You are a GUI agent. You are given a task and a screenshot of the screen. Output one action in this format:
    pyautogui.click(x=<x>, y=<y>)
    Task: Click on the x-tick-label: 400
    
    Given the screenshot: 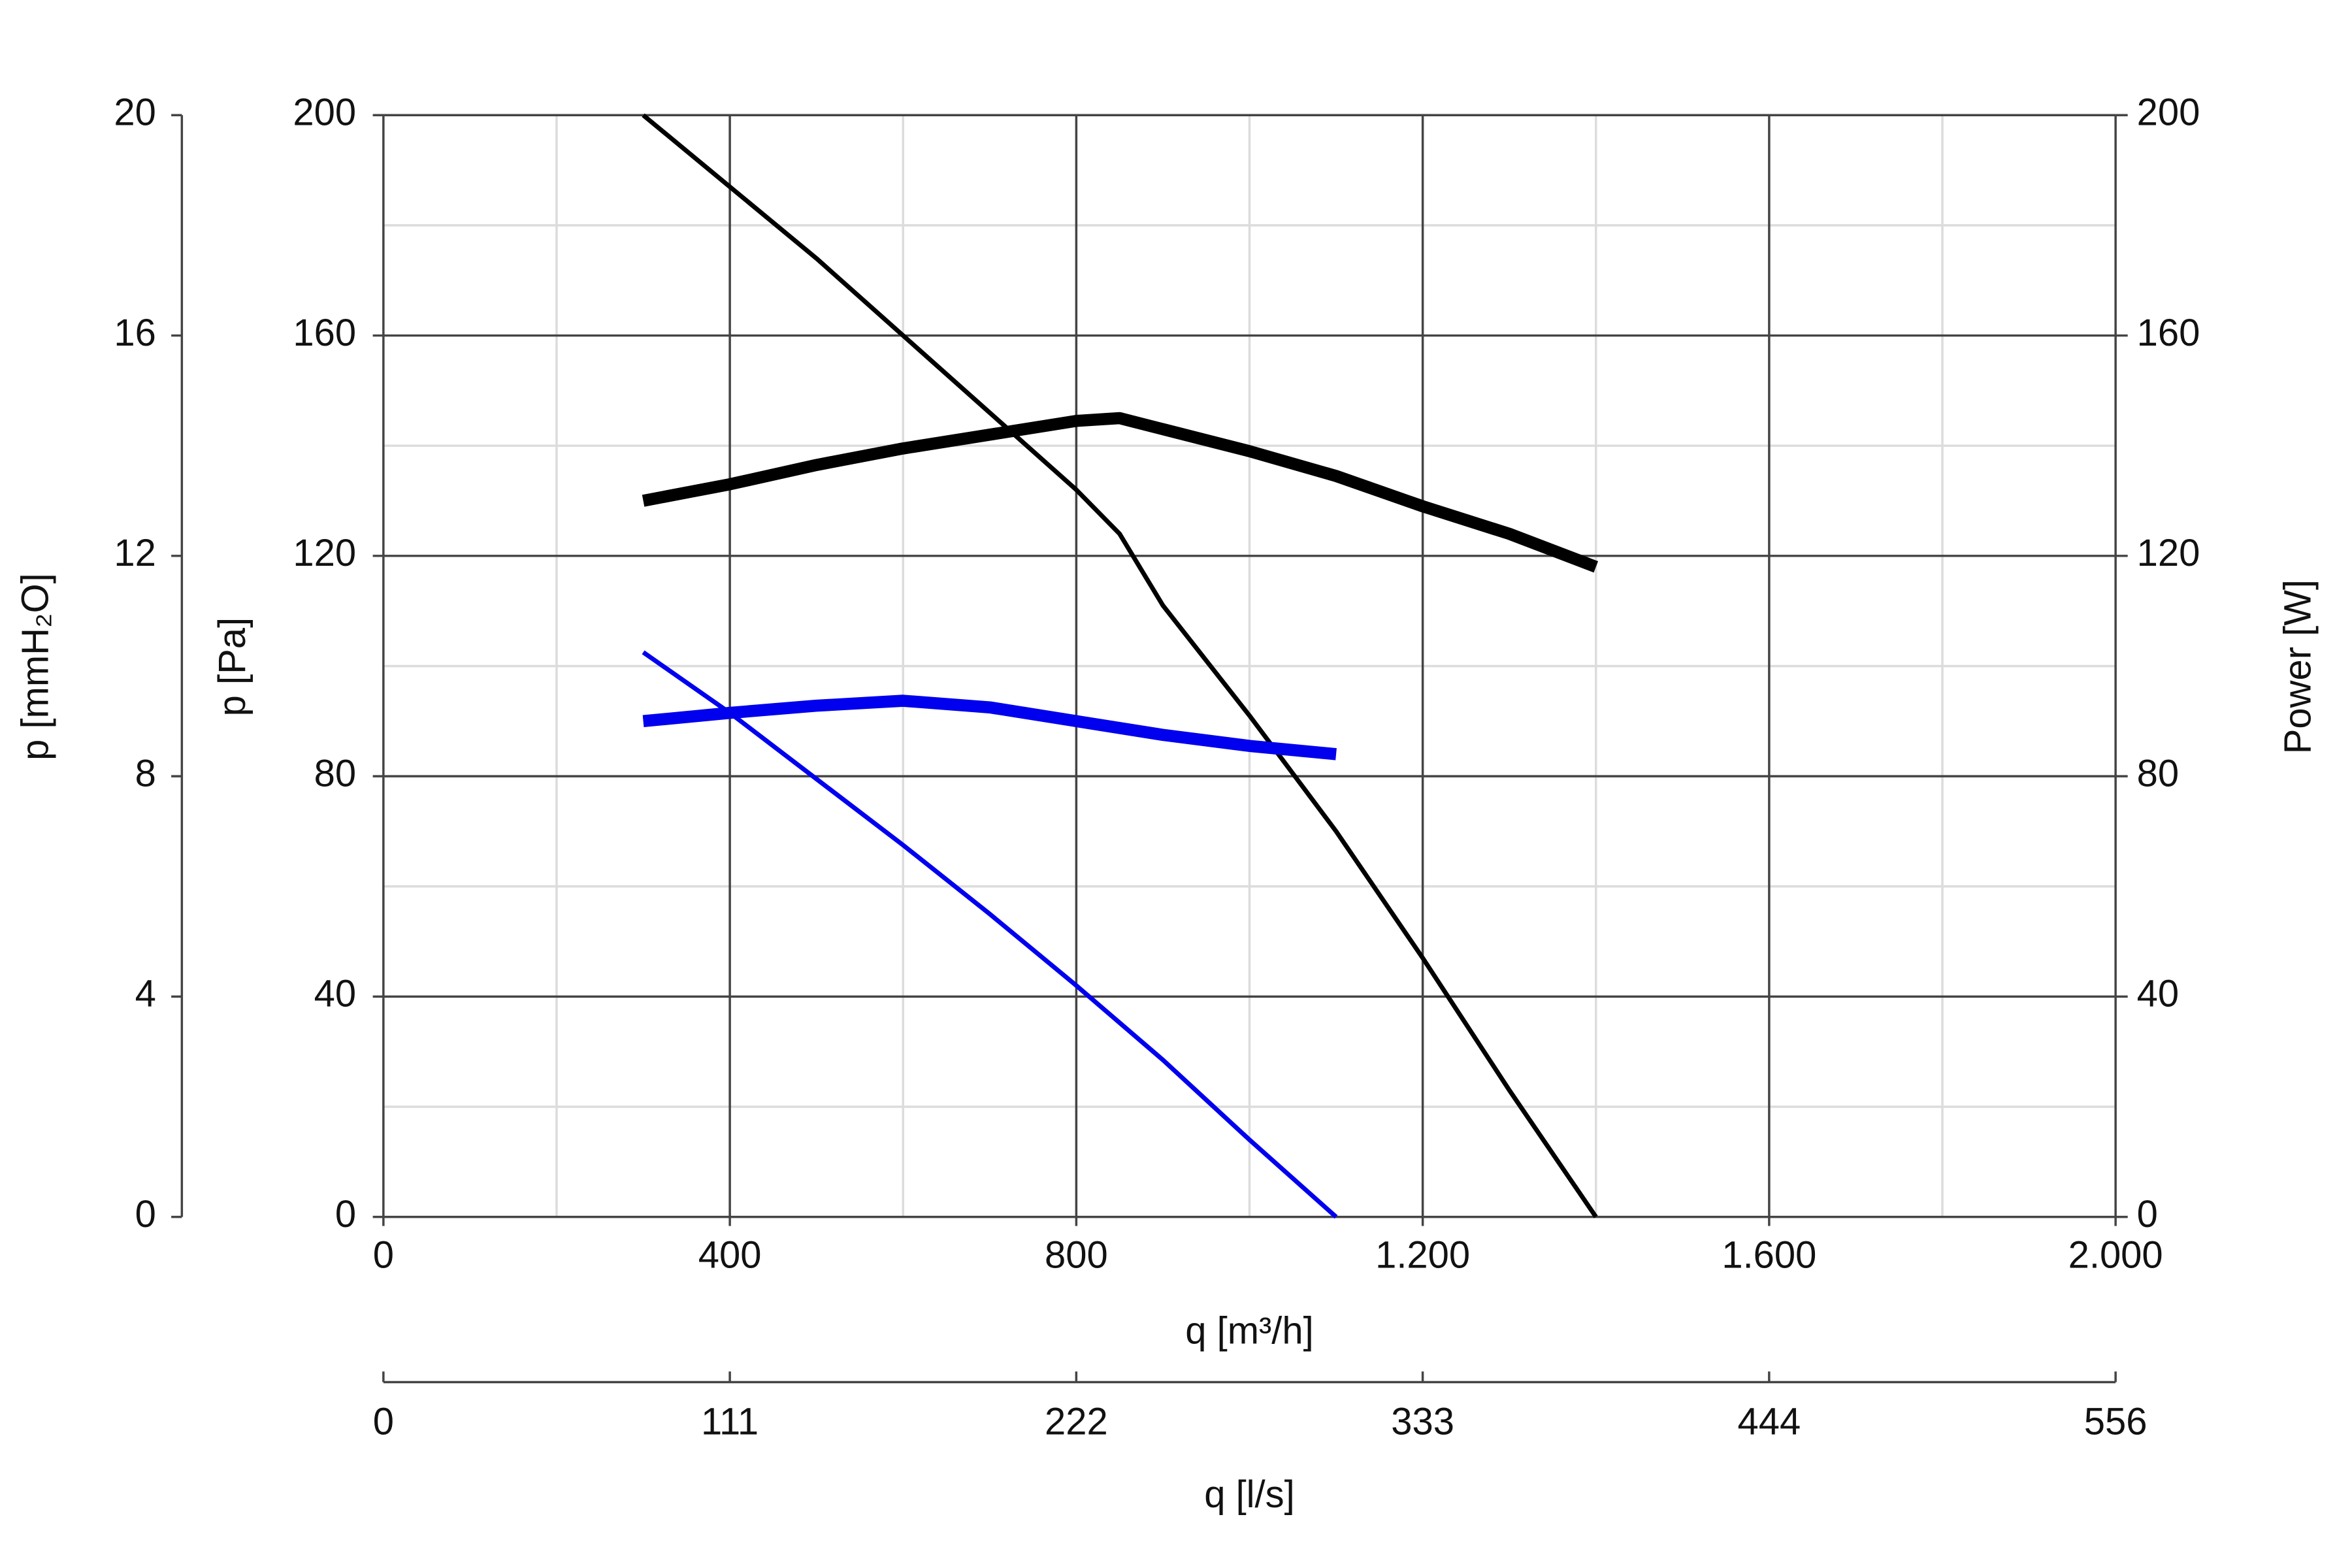 What is the action you would take?
    pyautogui.click(x=730, y=1256)
    